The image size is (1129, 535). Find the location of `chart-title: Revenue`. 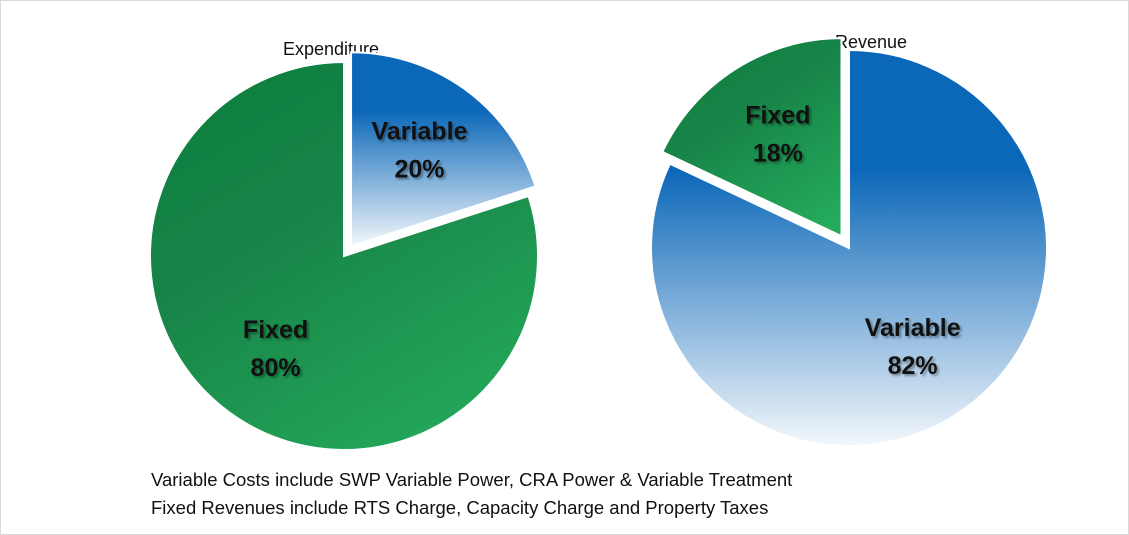

chart-title: Revenue is located at coordinates (871, 42).